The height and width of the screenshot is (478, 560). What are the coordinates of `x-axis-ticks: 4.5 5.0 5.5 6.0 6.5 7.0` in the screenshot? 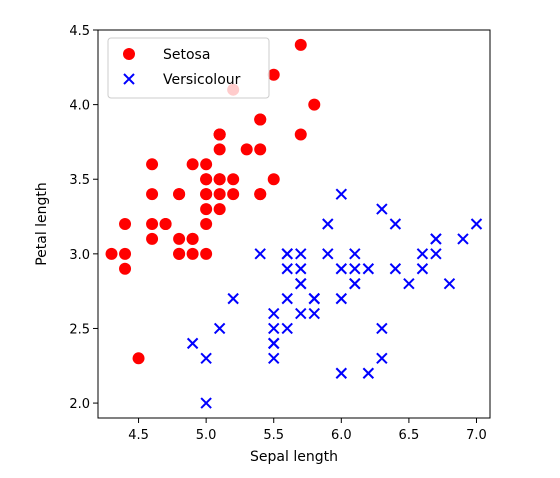 It's located at (307, 430).